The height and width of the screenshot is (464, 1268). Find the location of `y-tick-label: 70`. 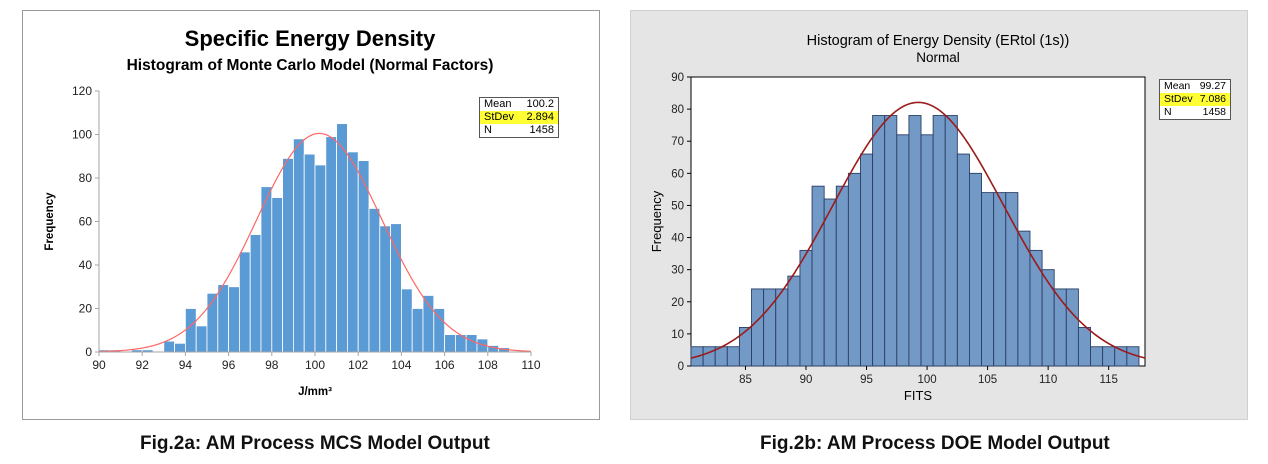

y-tick-label: 70 is located at coordinates (677, 142).